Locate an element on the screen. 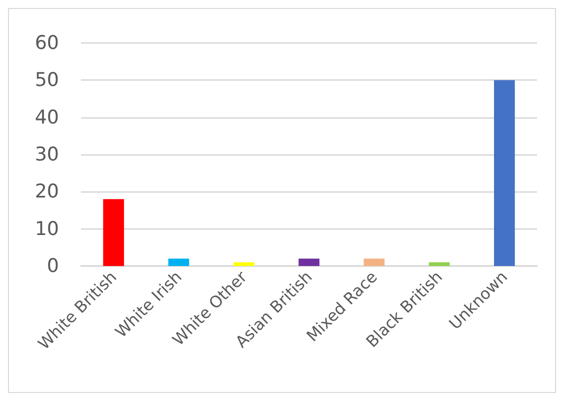 Image resolution: width=564 pixels, height=401 pixels. y-tick-label: 20 is located at coordinates (46, 191).